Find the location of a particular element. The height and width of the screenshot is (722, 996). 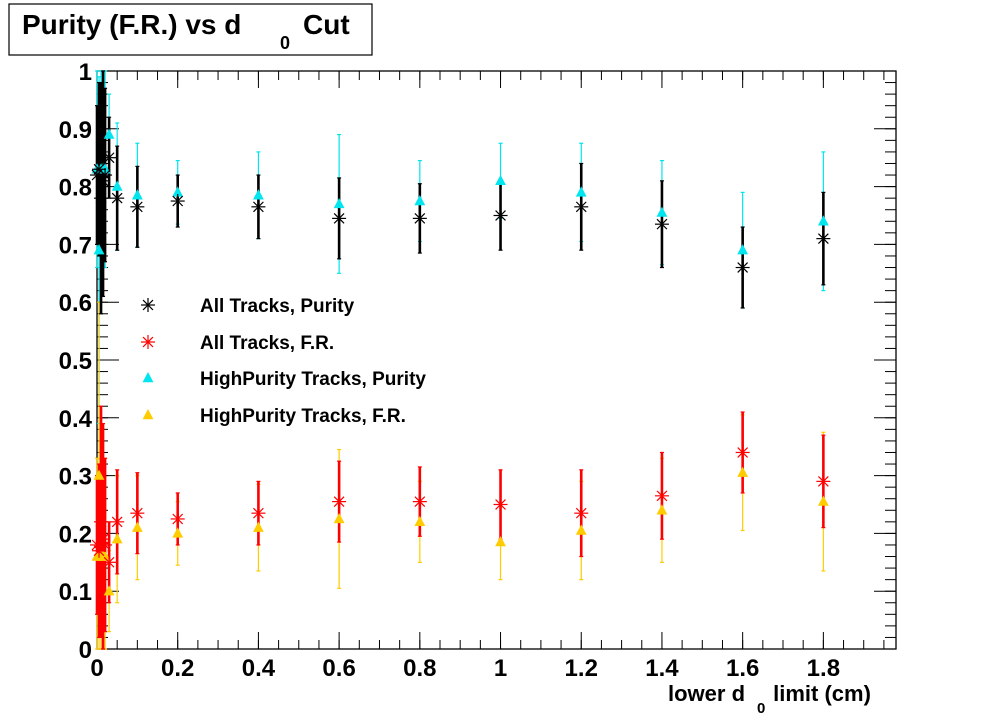

x-tick-label: 1.6 is located at coordinates (742, 668).